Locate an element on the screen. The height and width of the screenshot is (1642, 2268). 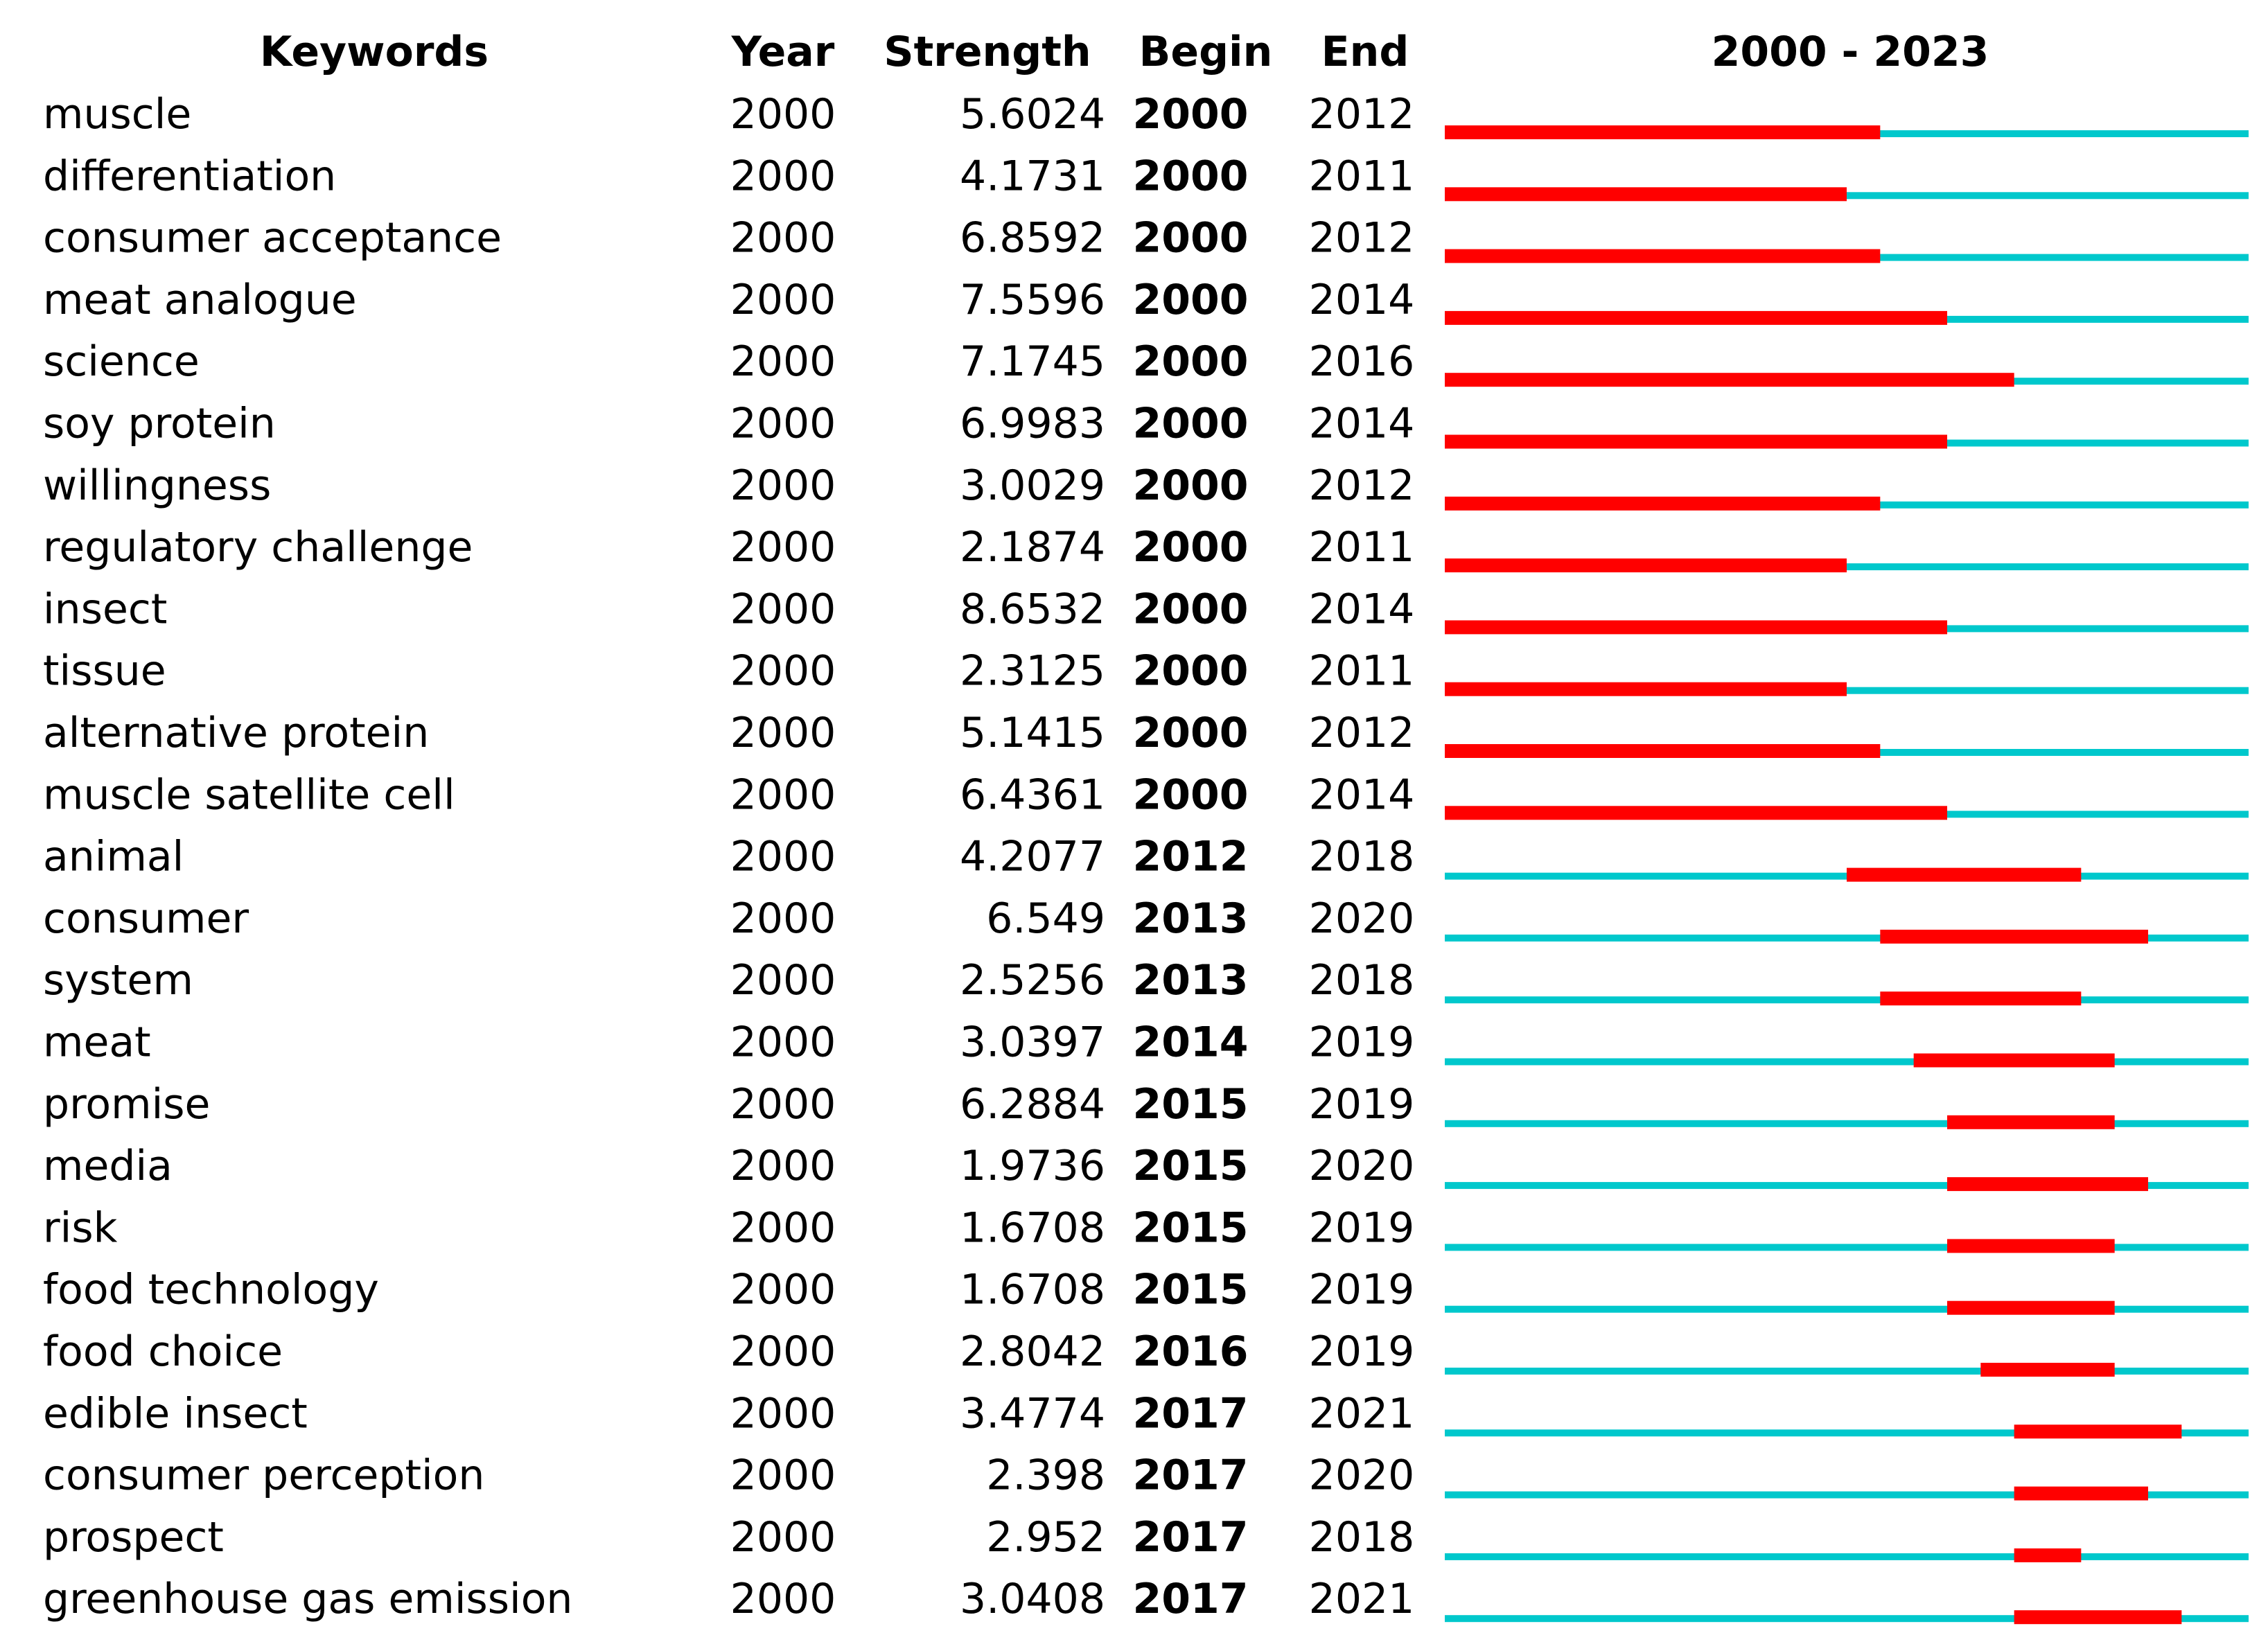
table-row: consumer 2000 6.549 2013 2020 is located at coordinates (1146, 919).